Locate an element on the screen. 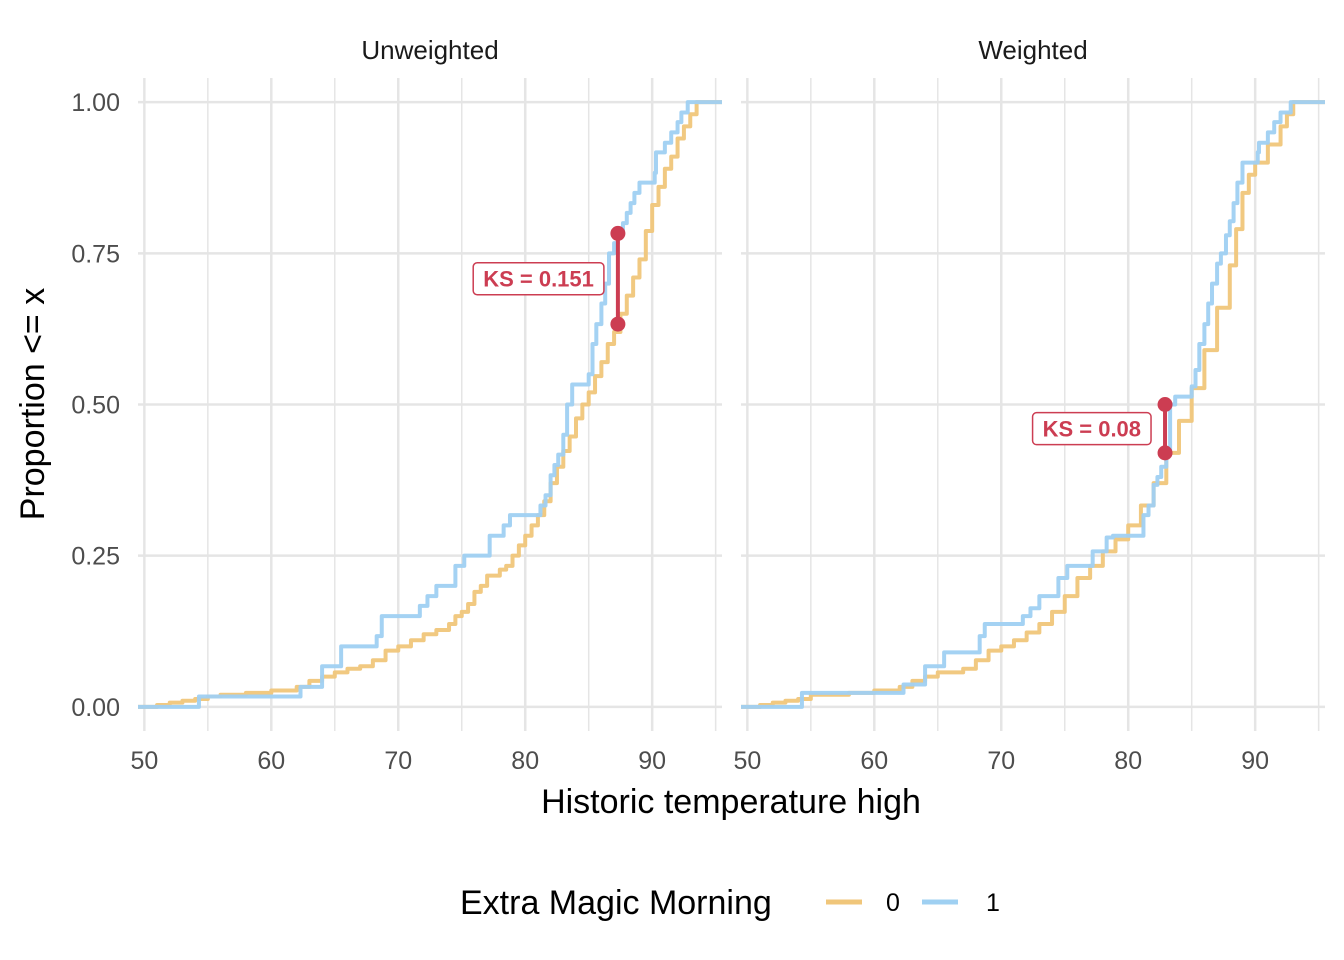 Image resolution: width=1344 pixels, height=960 pixels. ks-label: KS = 0.08 is located at coordinates (1092, 429).